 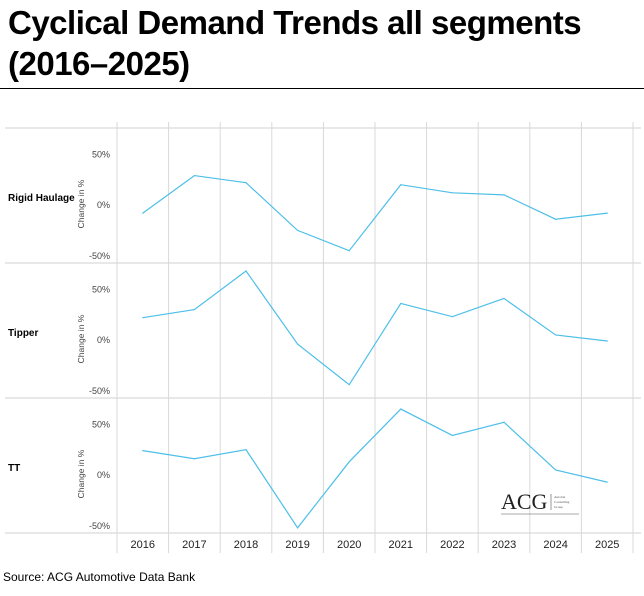 I want to click on svg-text: Group, so click(x=558, y=507).